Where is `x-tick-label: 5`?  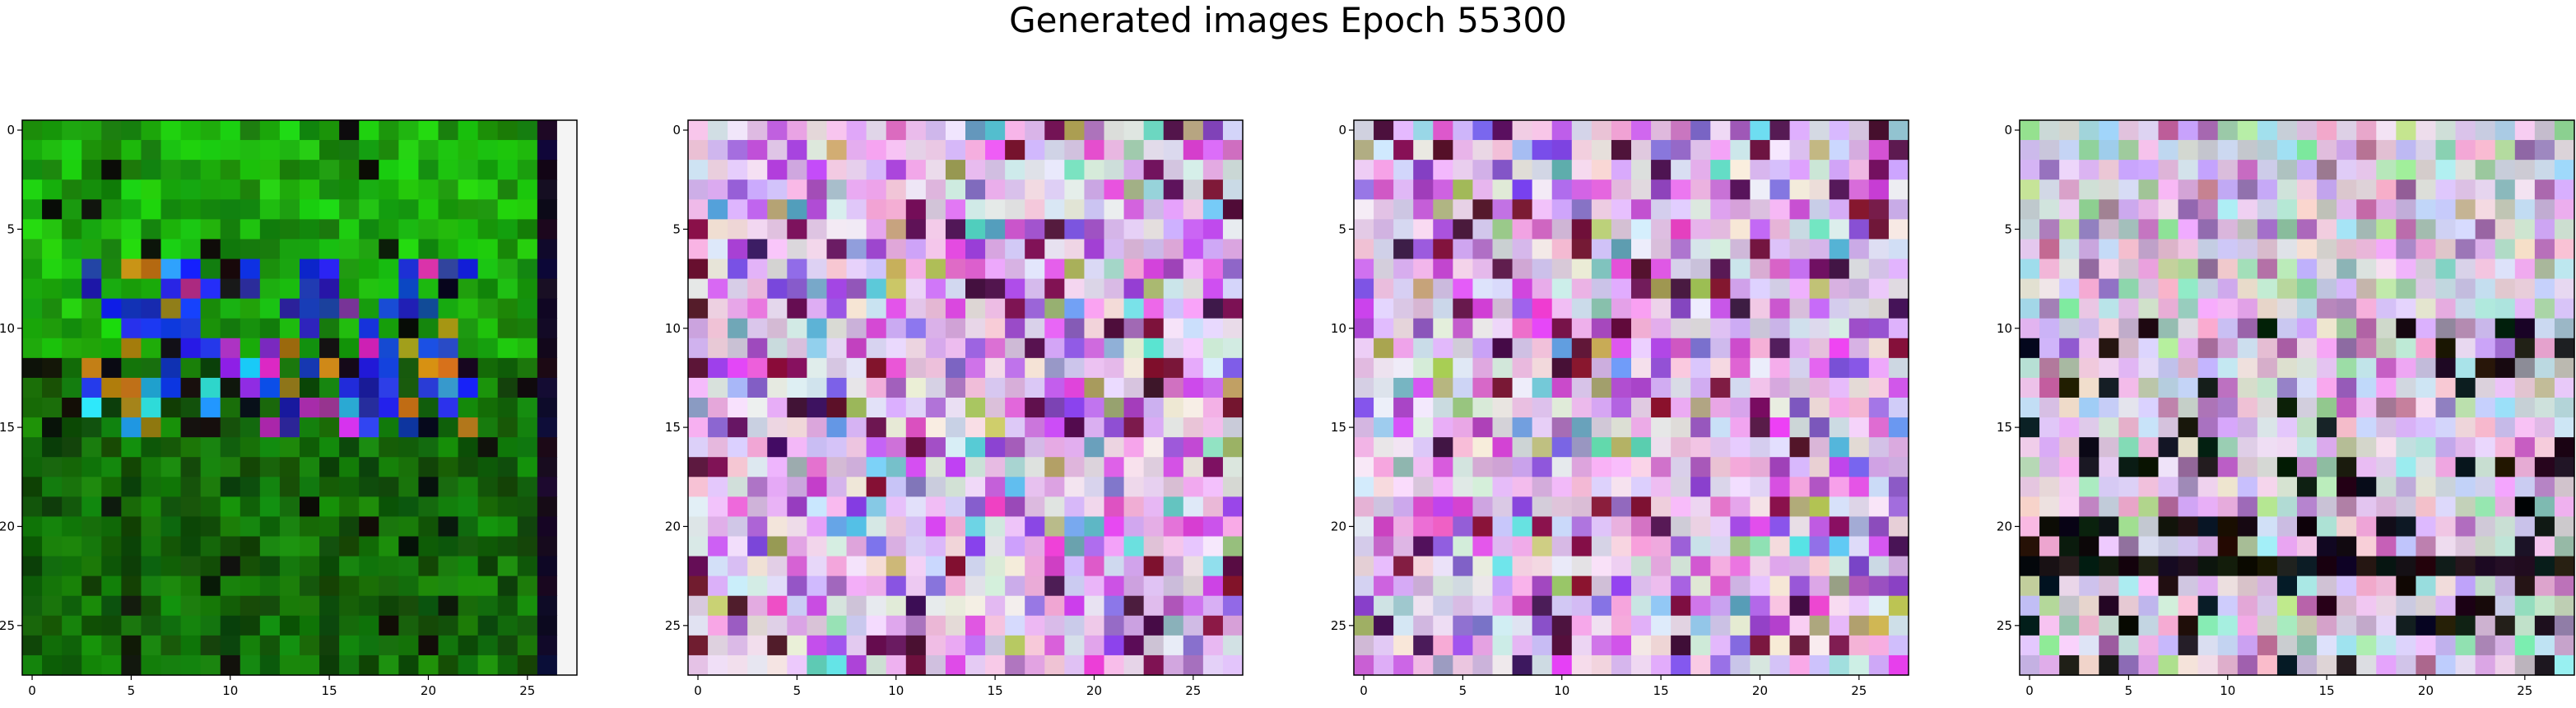 x-tick-label: 5 is located at coordinates (797, 690).